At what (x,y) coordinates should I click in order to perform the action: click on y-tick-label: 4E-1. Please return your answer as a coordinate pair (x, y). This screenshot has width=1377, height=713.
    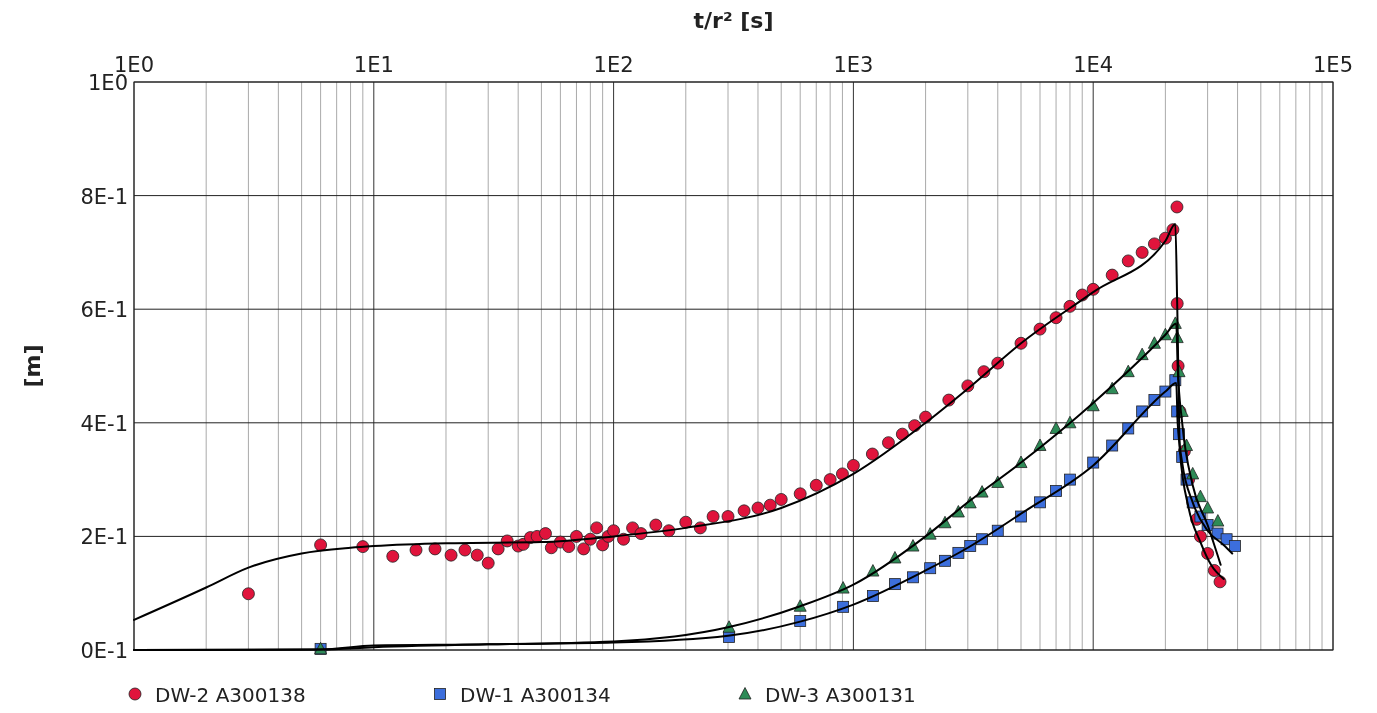
    Looking at the image, I should click on (104, 423).